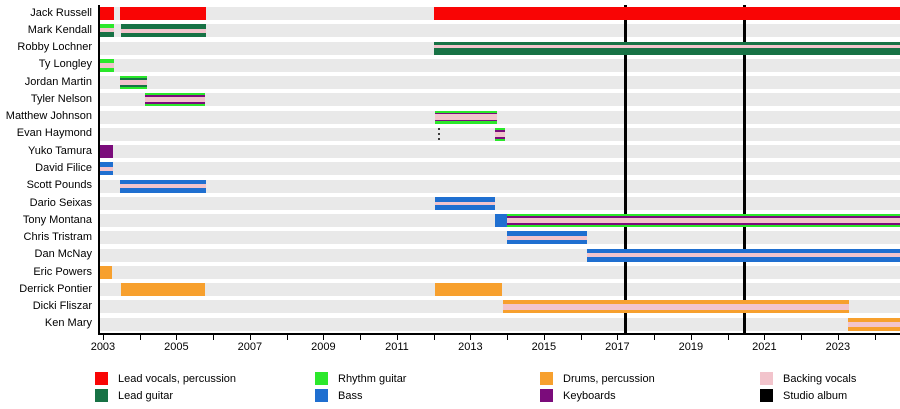  Describe the element at coordinates (55, 288) in the screenshot. I see `member-label: Derrick Pontier` at that location.